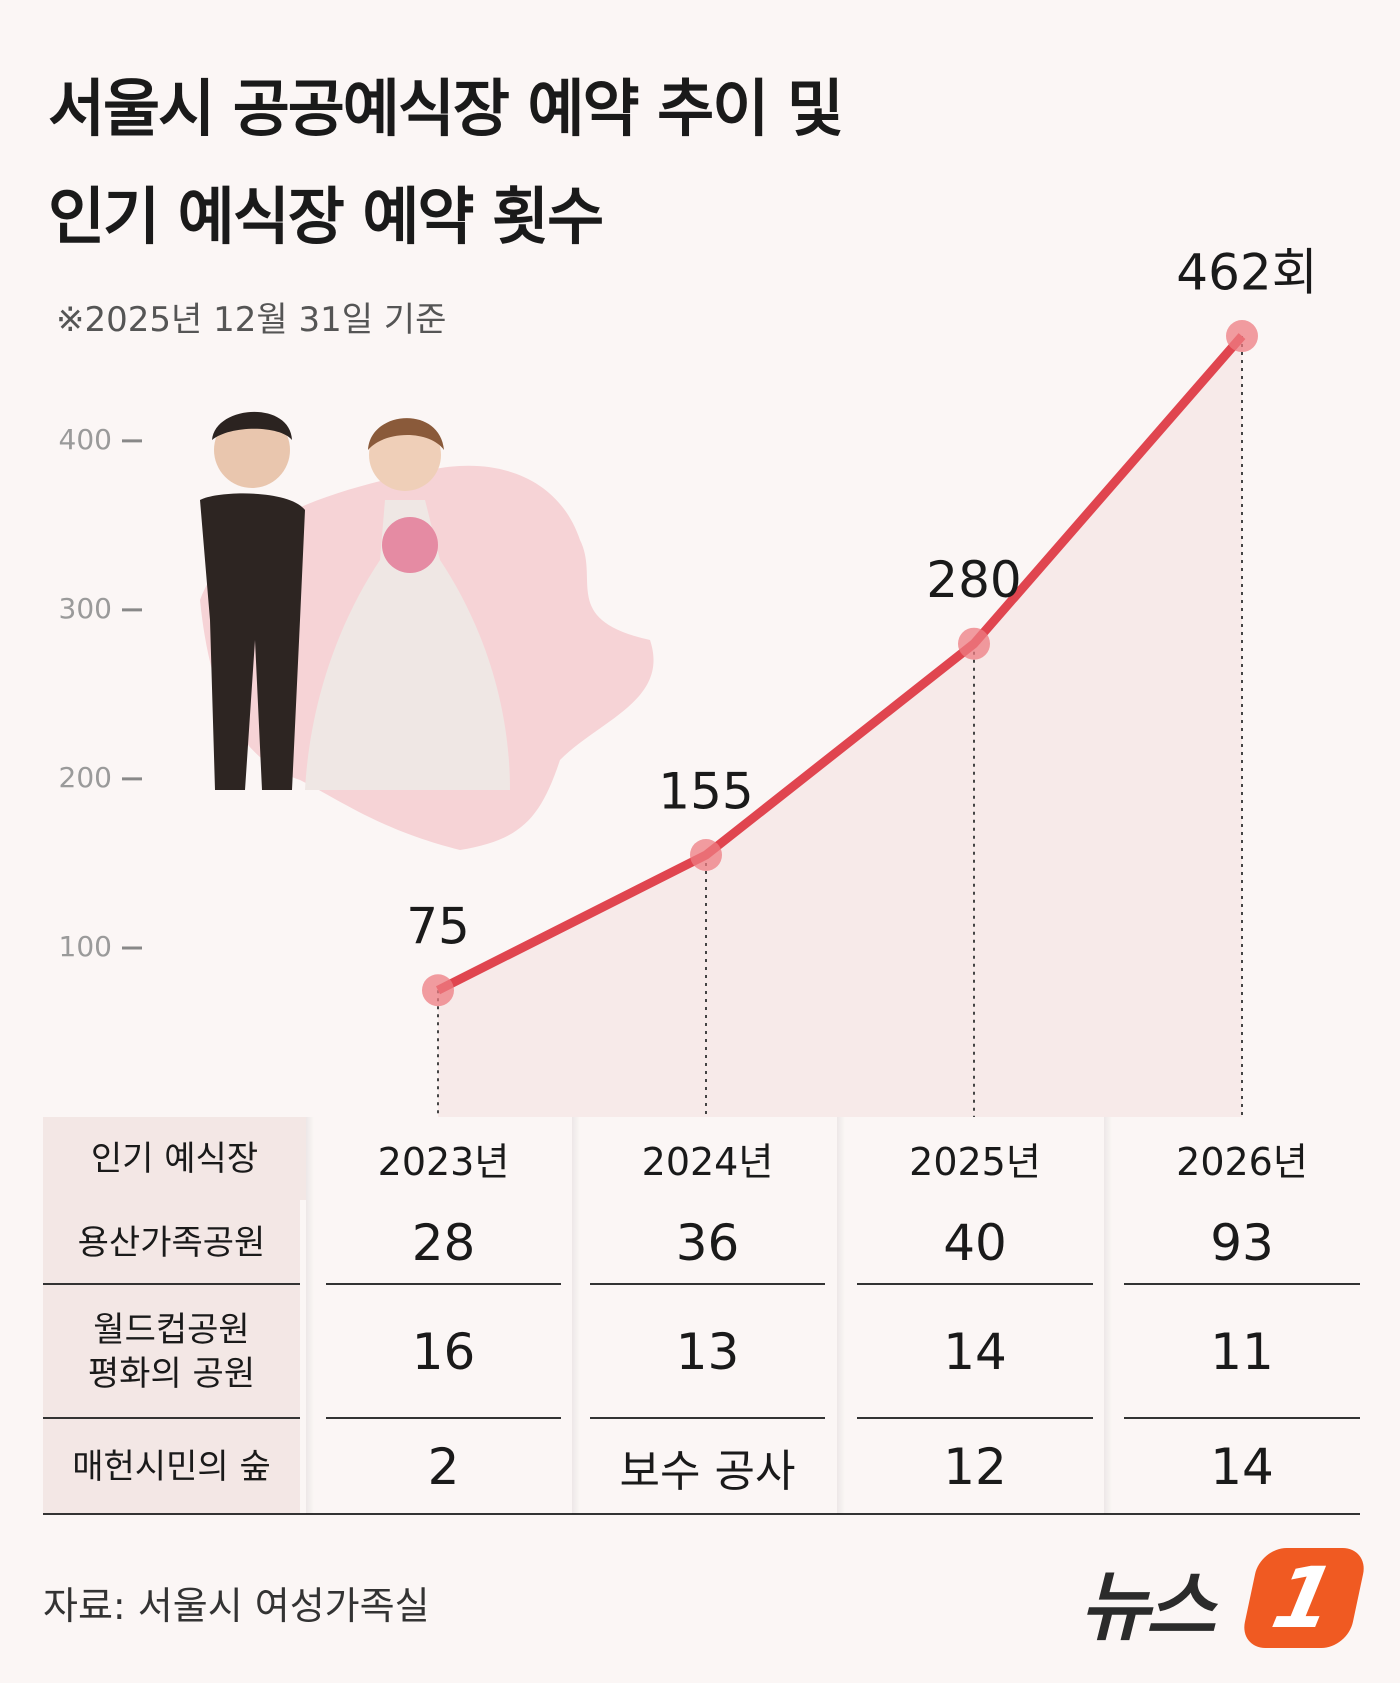 The height and width of the screenshot is (1683, 1400). What do you see at coordinates (1242, 1242) in the screenshot?
I see `table-cell: 93` at bounding box center [1242, 1242].